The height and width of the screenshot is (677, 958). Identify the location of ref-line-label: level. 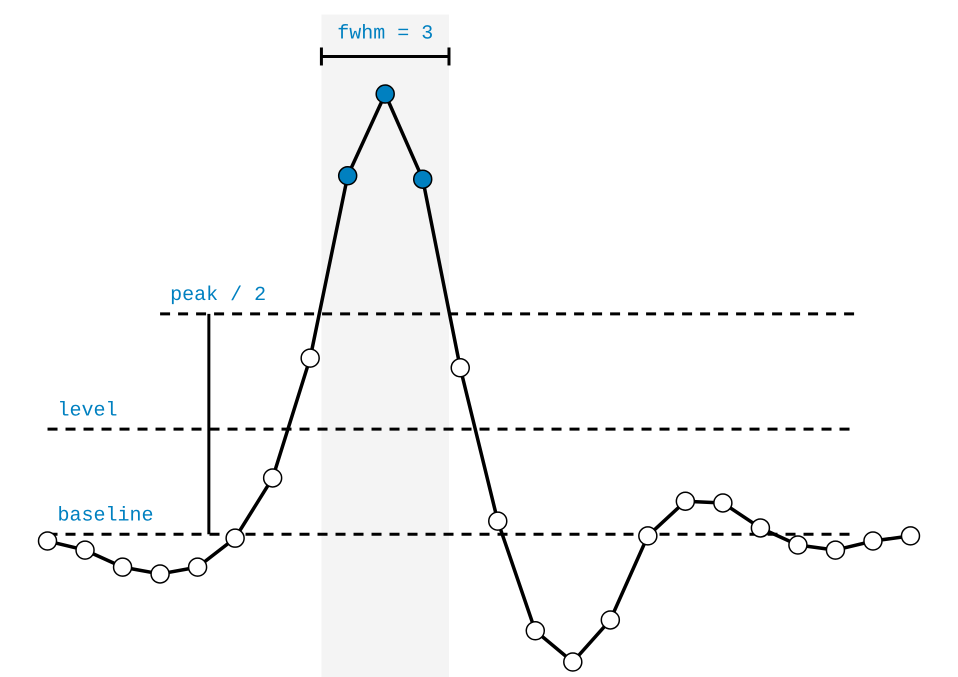
(88, 410).